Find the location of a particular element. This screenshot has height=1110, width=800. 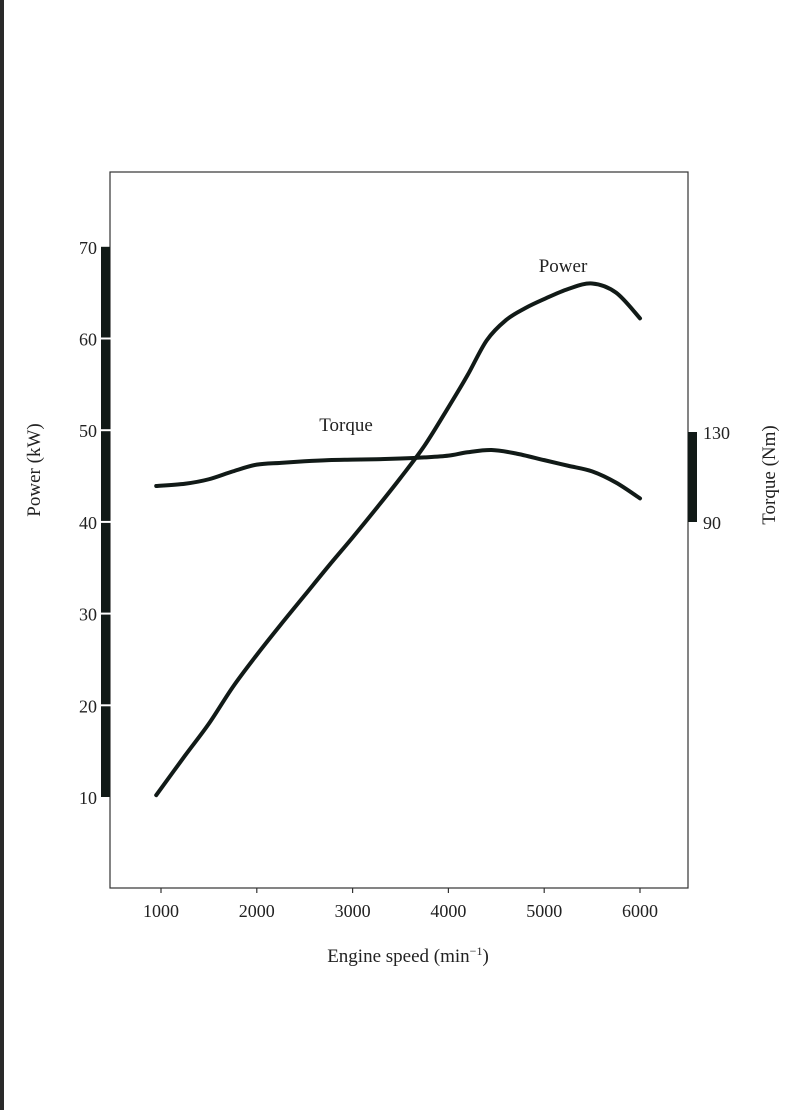

x-tick-label: 4000 is located at coordinates (448, 911).